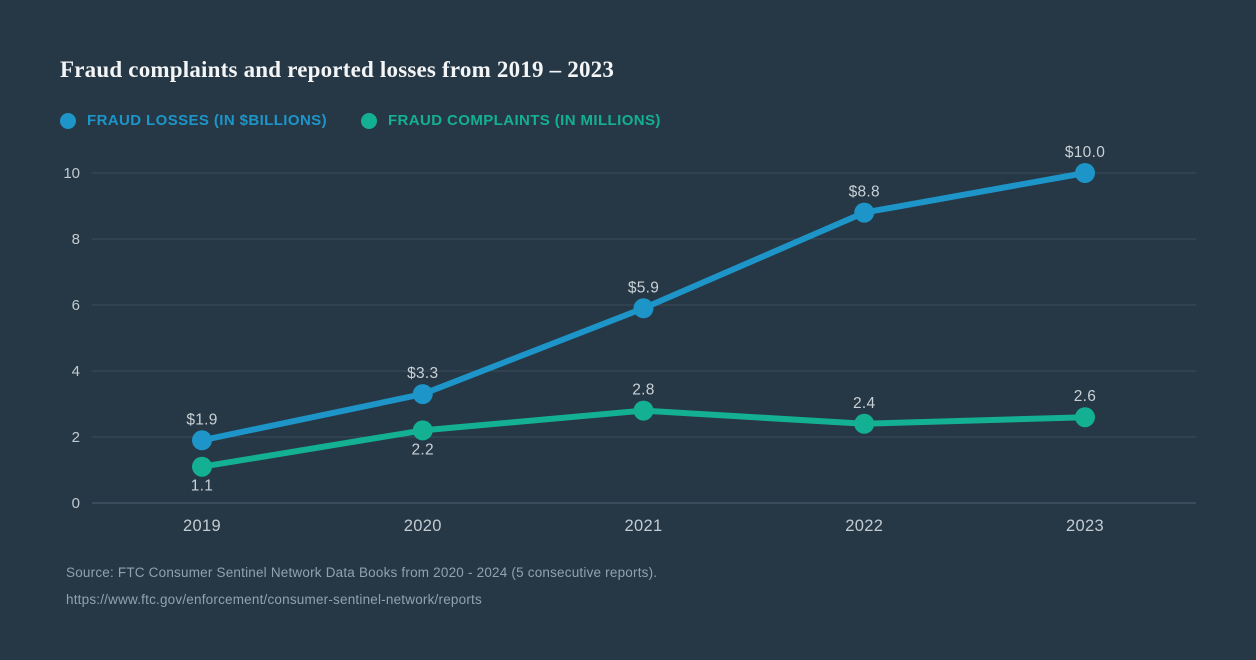  I want to click on x-axis-tick-label: 2023, so click(1085, 526).